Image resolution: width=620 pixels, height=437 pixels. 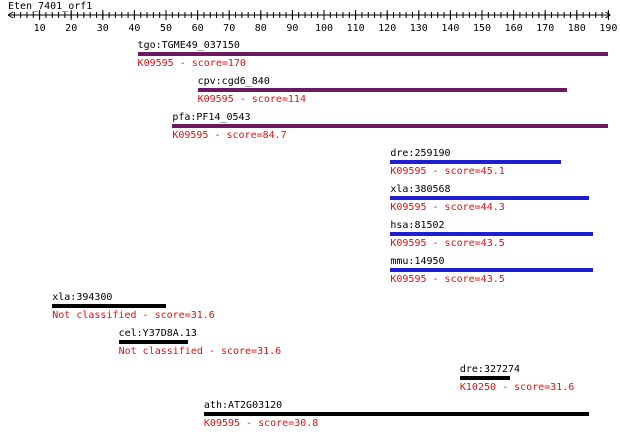 What do you see at coordinates (198, 28) in the screenshot?
I see `ruler-tick-label: 60` at bounding box center [198, 28].